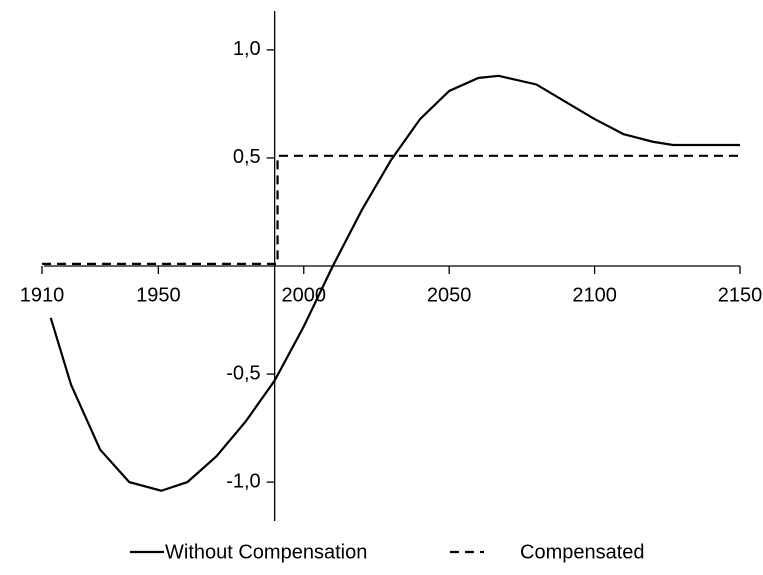 Image resolution: width=763 pixels, height=575 pixels. I want to click on legend-label: Compensated, so click(582, 552).